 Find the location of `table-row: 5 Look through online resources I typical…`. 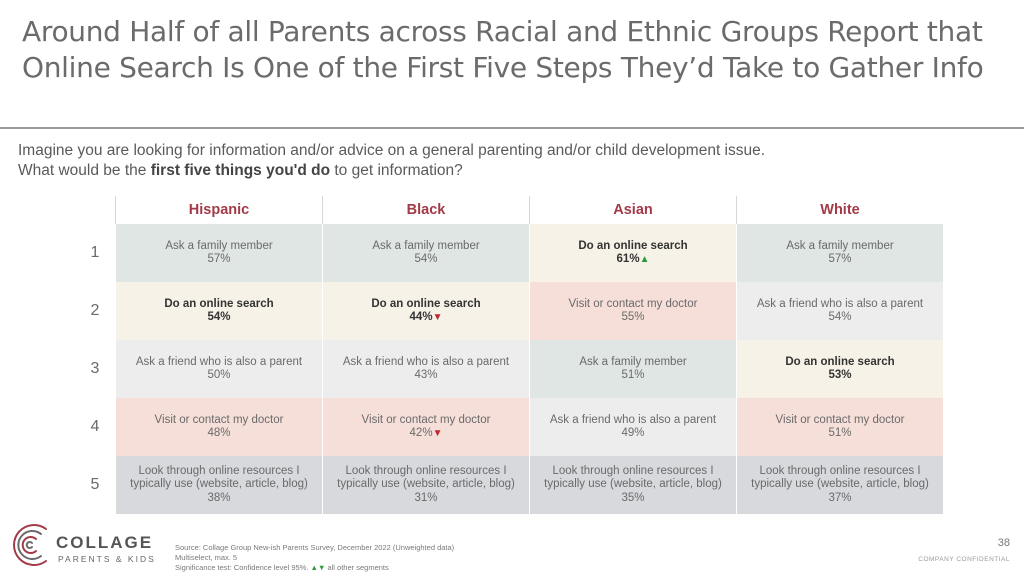

table-row: 5 Look through online resources I typical… is located at coordinates (509, 485).